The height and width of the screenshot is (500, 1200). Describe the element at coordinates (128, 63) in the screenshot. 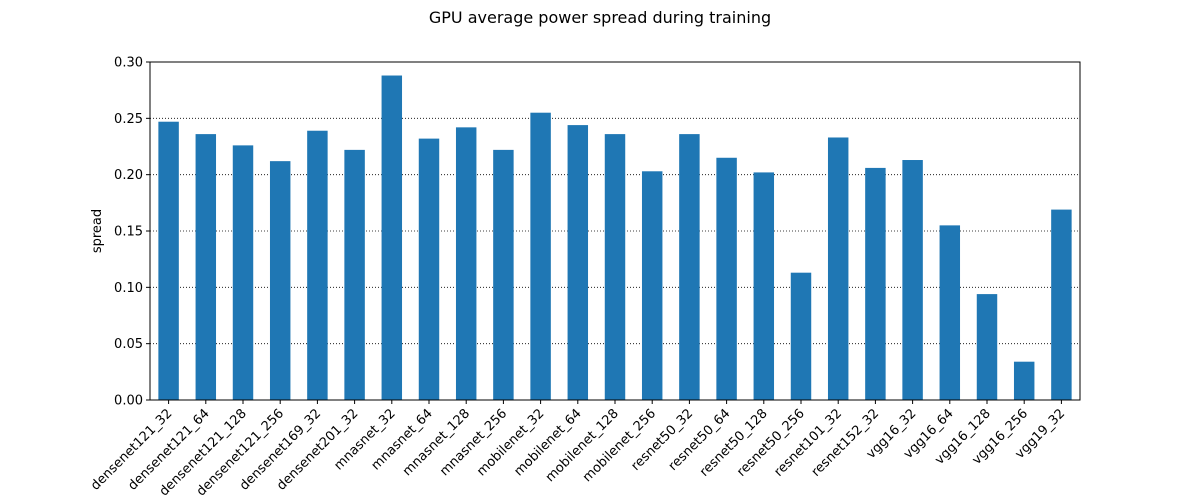

I see `y-tick-label: 0.30` at that location.